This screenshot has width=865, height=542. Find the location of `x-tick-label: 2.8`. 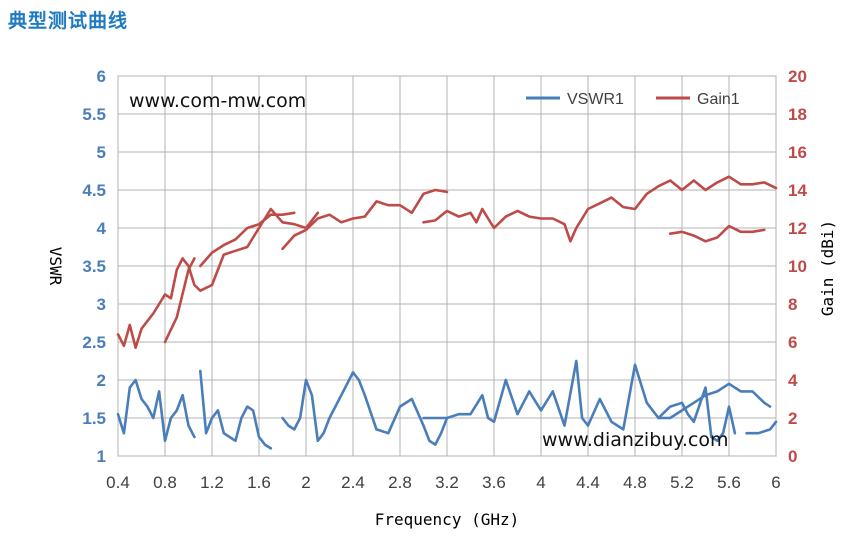

x-tick-label: 2.8 is located at coordinates (400, 482).